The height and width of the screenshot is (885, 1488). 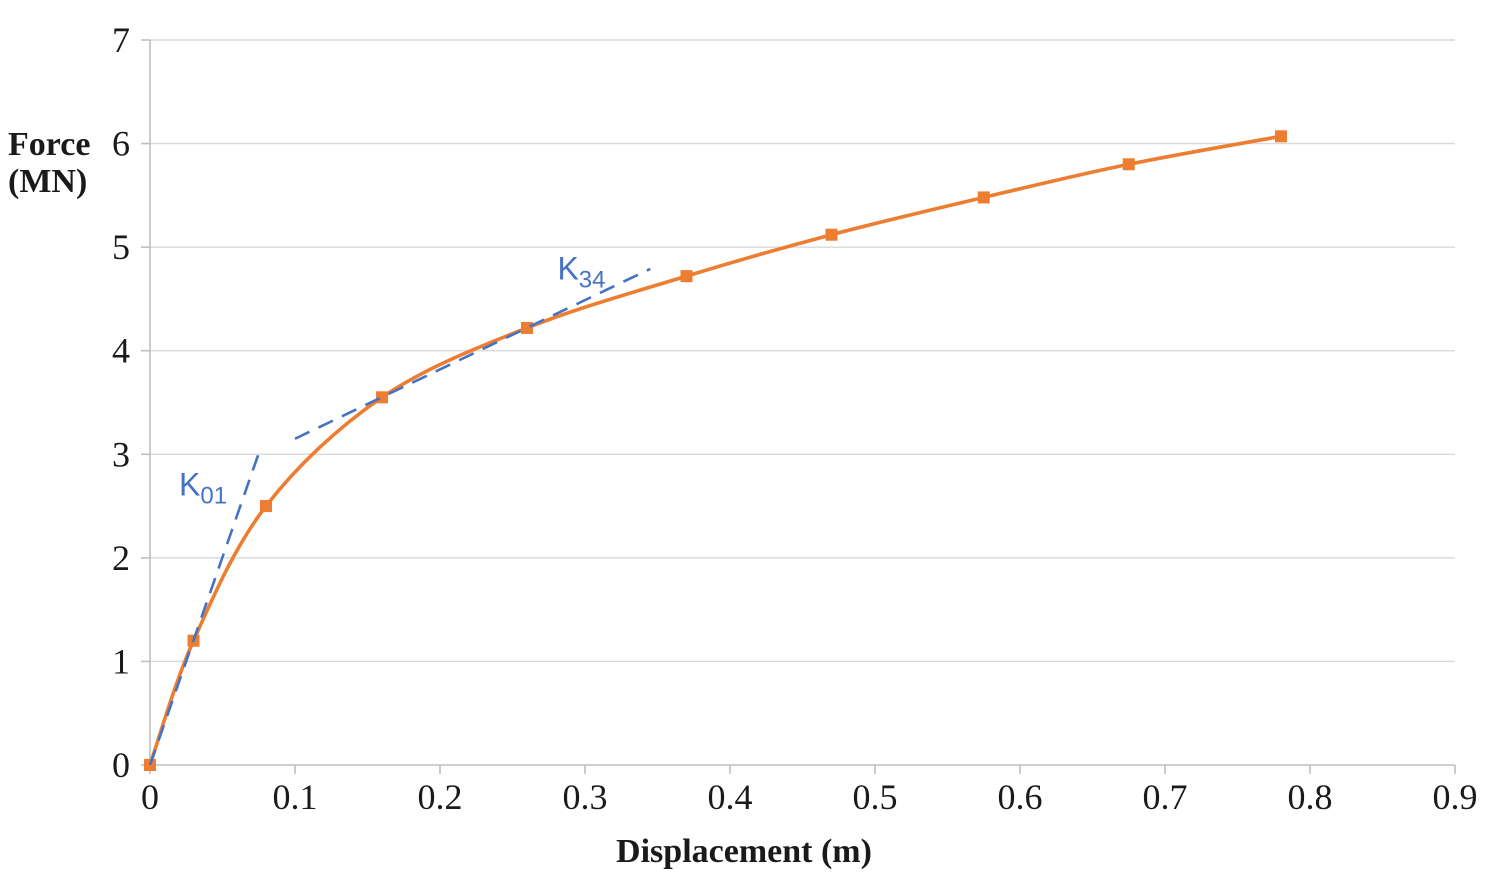 What do you see at coordinates (472, 353) in the screenshot?
I see `k34-tangent-line` at bounding box center [472, 353].